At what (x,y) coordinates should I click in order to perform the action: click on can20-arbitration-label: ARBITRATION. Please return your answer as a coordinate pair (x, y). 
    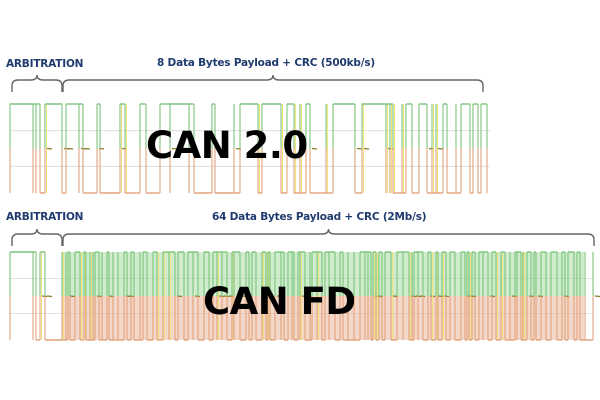
    Looking at the image, I should click on (45, 64).